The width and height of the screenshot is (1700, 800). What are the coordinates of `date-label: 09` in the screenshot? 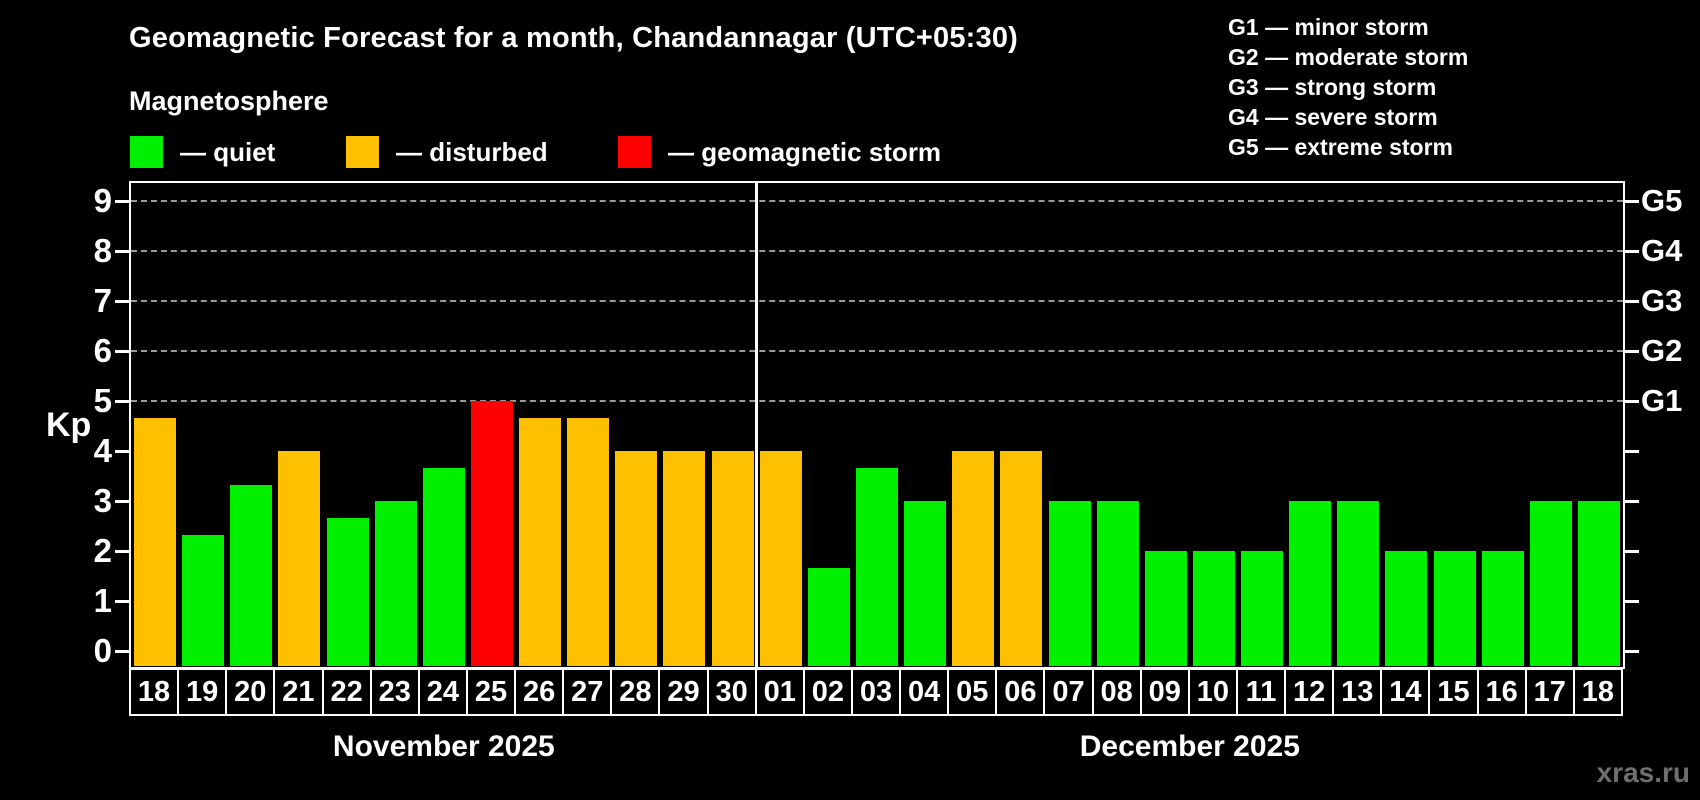 It's located at (1164, 692).